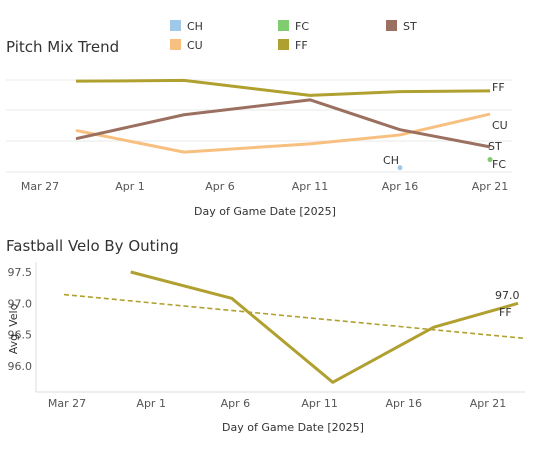 This screenshot has height=451, width=543. I want to click on y-tick-label-2: 96.5, so click(20, 335).